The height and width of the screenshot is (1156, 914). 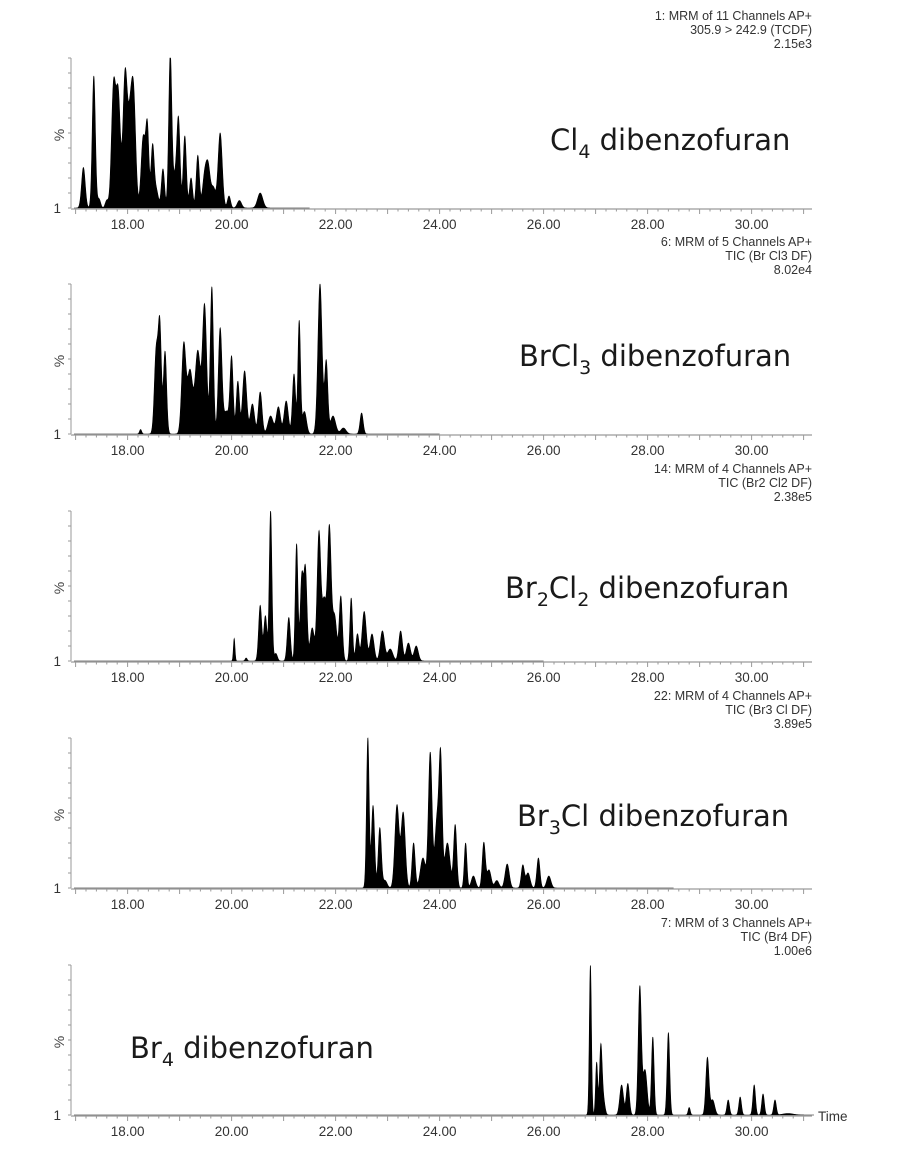 I want to click on channel-subtitle: TIC (Br4 DF), so click(x=776, y=937).